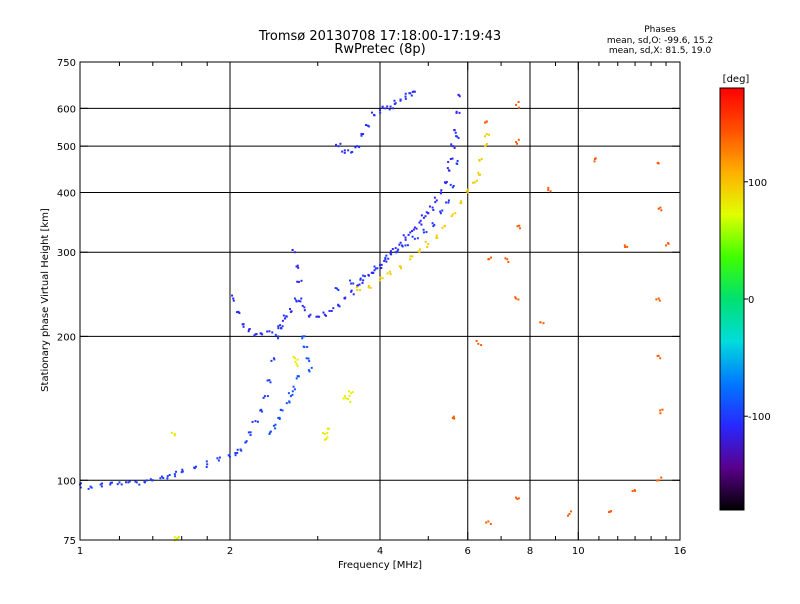 The image size is (800, 604). Describe the element at coordinates (660, 41) in the screenshot. I see `stats-o-mode: mean, sd,O: -99.6, 15.2` at that location.